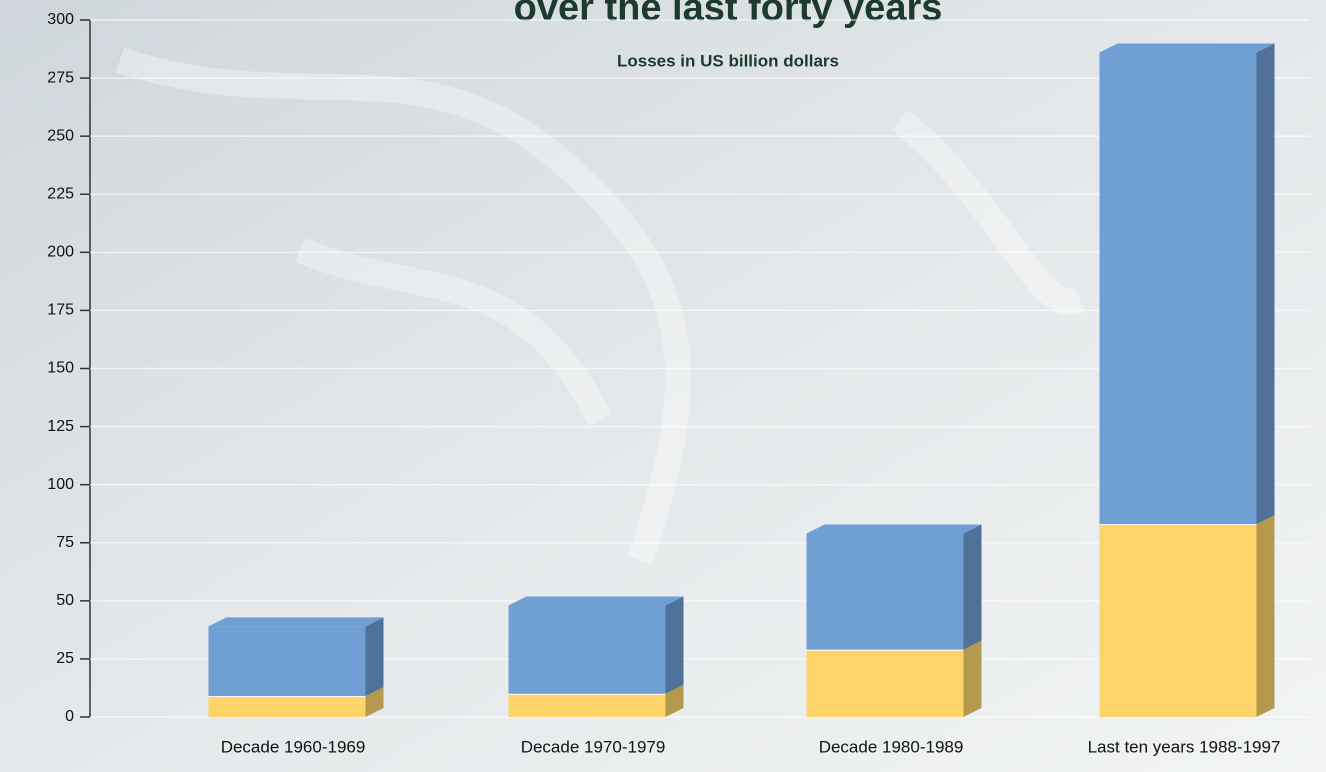  What do you see at coordinates (65, 542) in the screenshot?
I see `y-tick-label: 75` at bounding box center [65, 542].